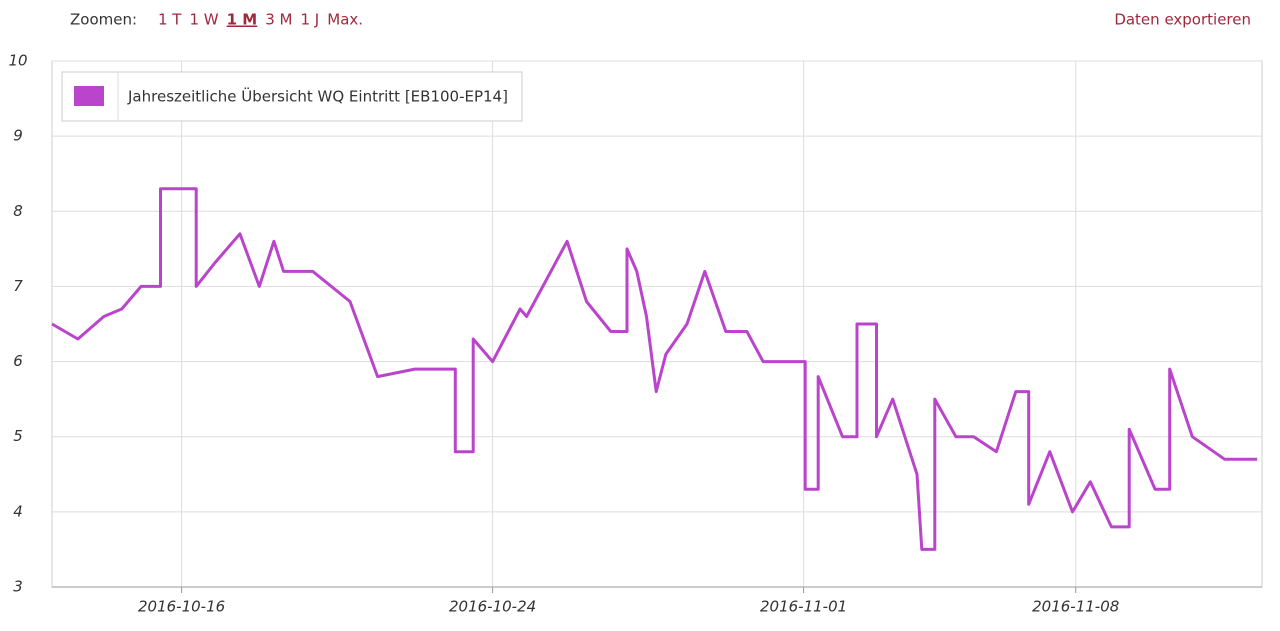  What do you see at coordinates (18, 511) in the screenshot?
I see `y-tick-label: 4` at bounding box center [18, 511].